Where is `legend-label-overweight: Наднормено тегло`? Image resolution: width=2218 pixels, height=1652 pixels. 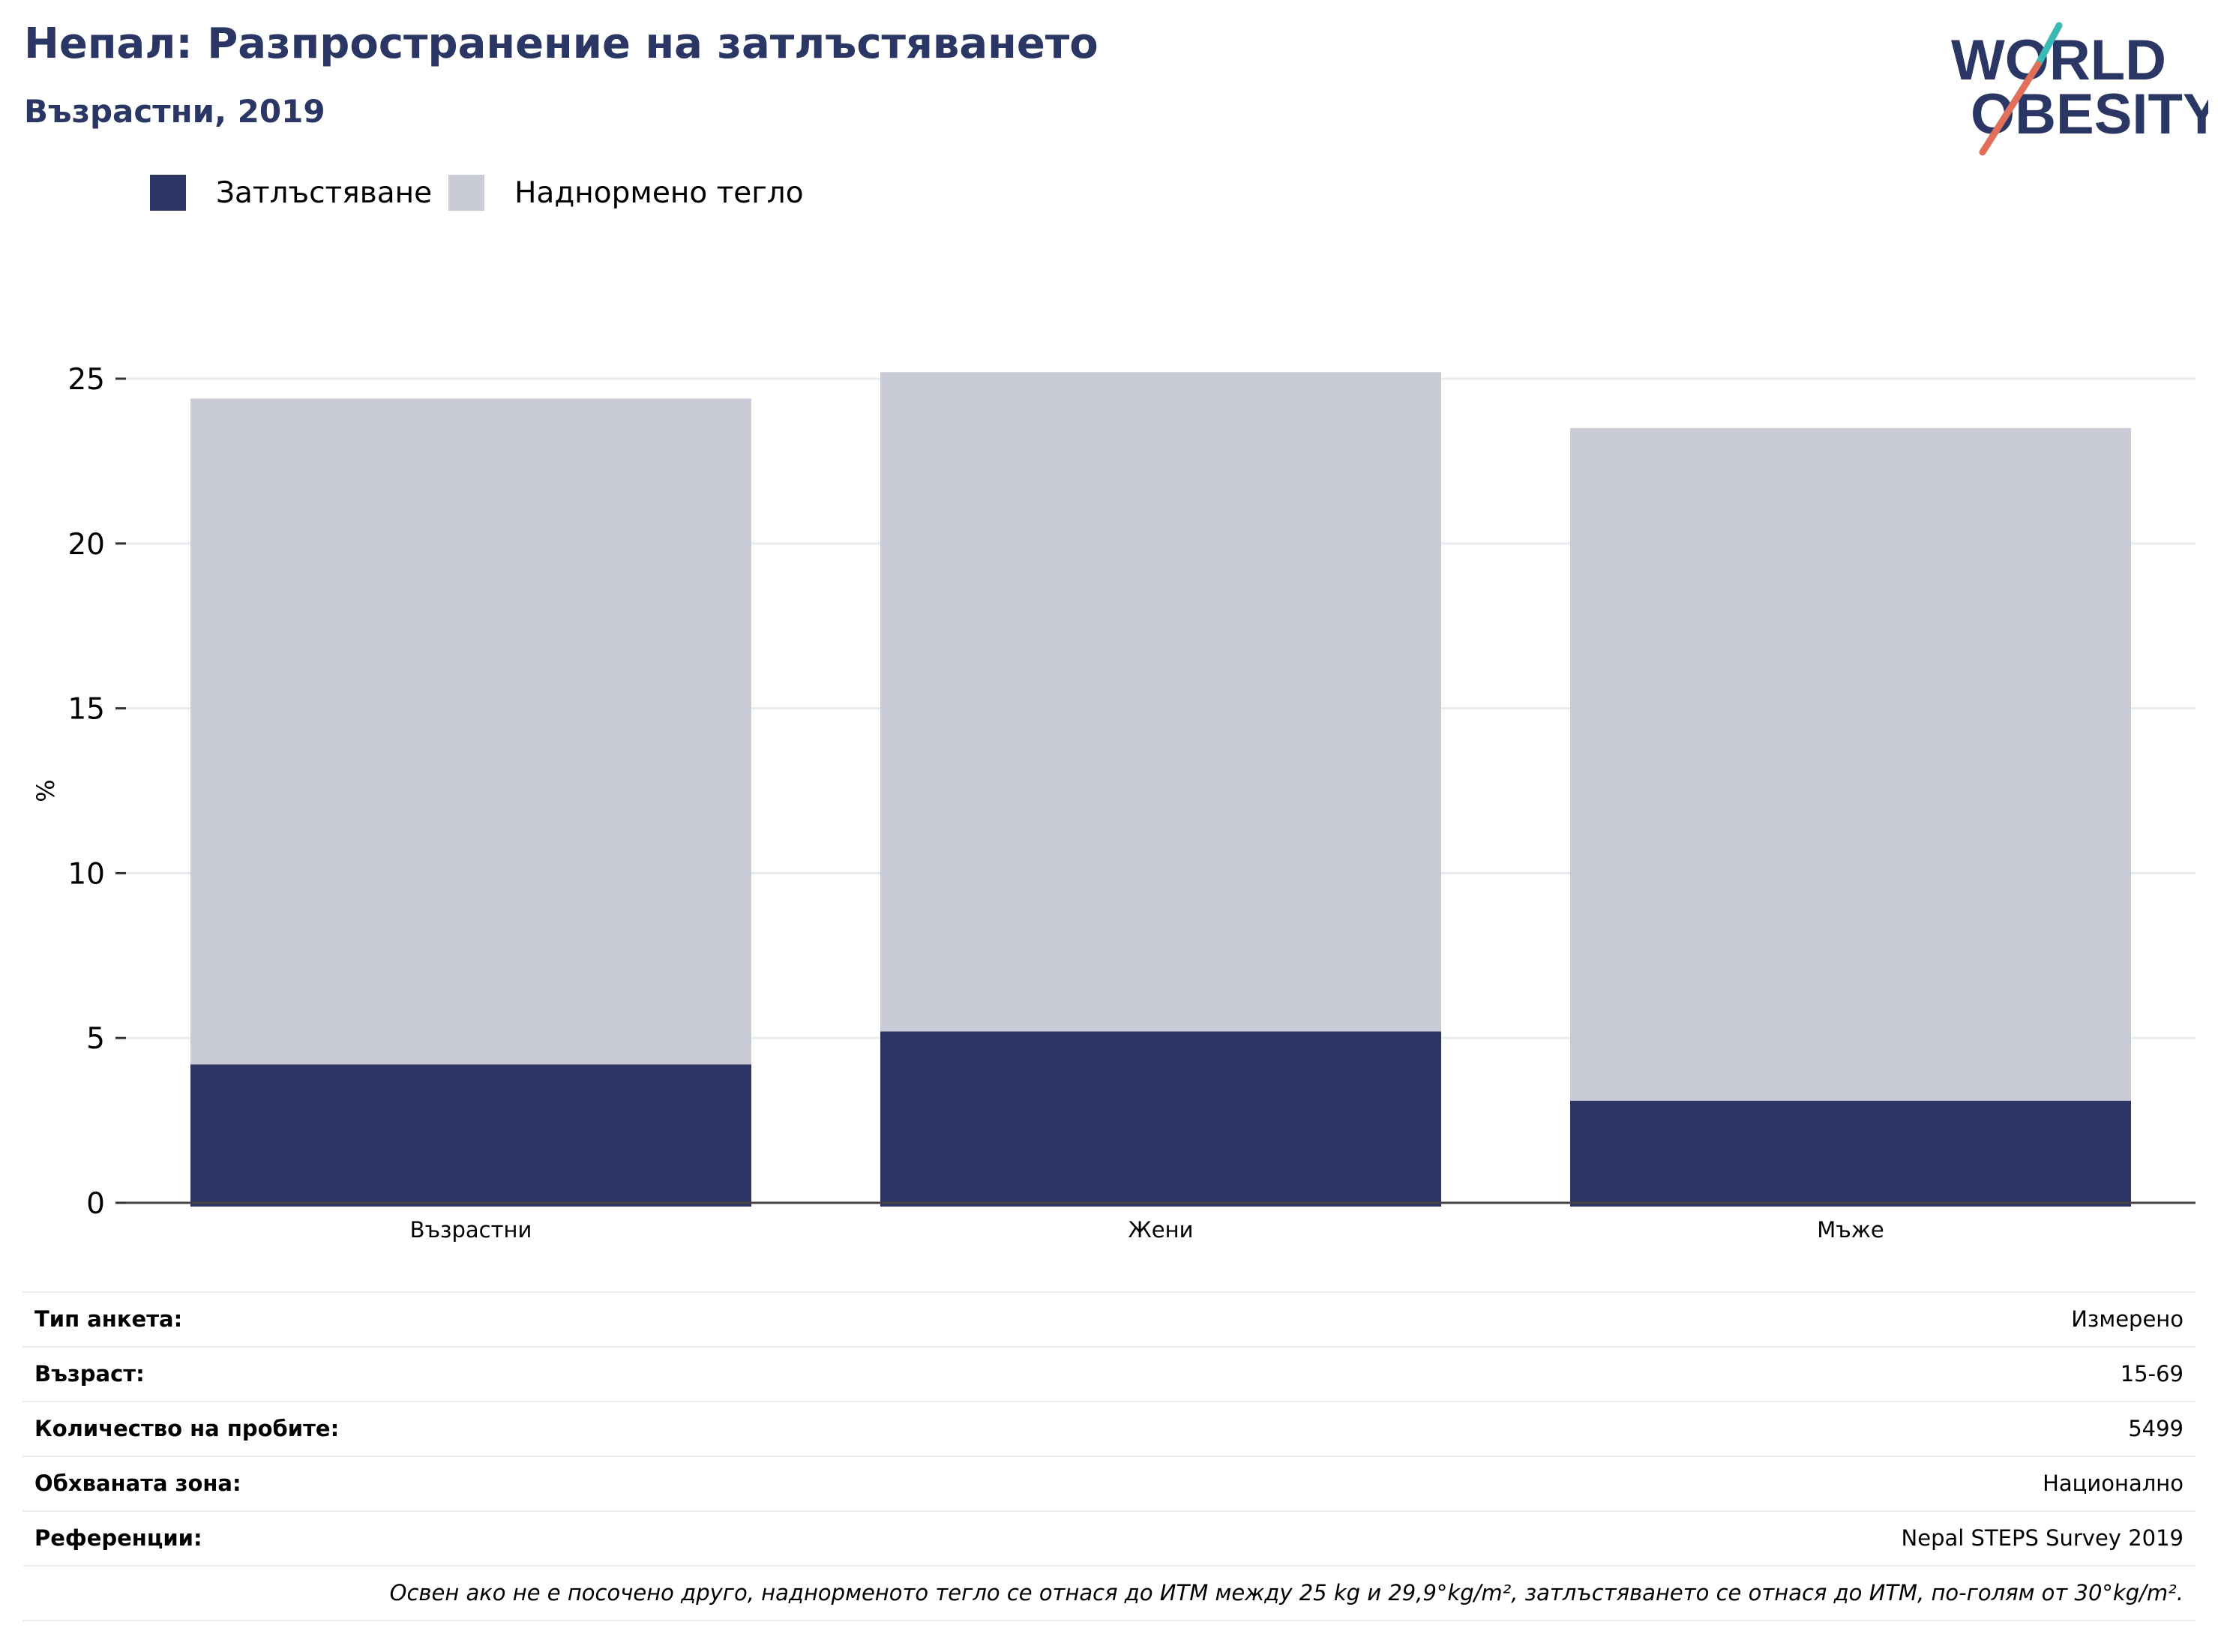 legend-label-overweight: Наднормено тегло is located at coordinates (659, 192).